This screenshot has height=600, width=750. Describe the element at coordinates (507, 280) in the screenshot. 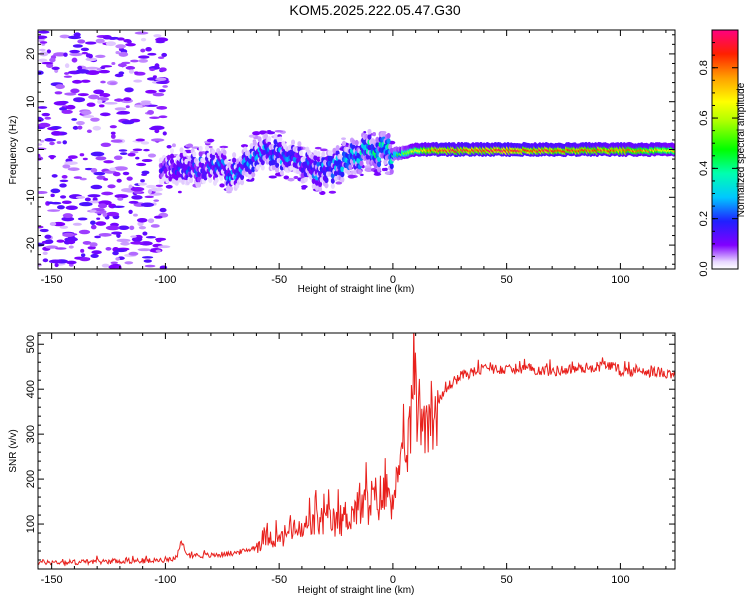

I see `spec-x-tick-label: 50` at that location.